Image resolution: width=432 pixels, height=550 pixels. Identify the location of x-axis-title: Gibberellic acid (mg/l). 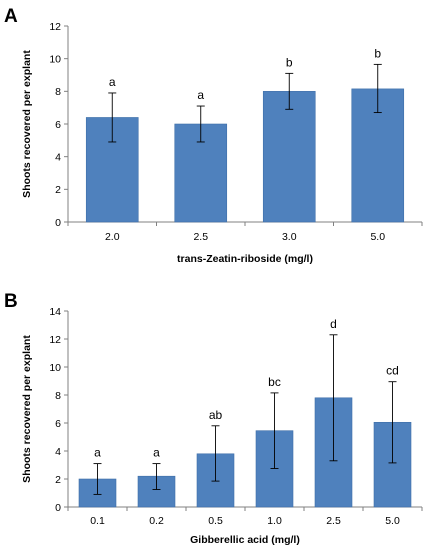
(245, 540).